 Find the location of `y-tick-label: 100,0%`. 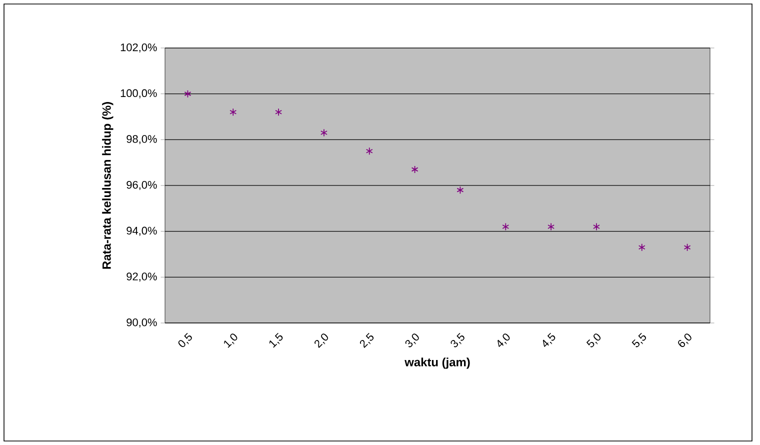

y-tick-label: 100,0% is located at coordinates (138, 93).